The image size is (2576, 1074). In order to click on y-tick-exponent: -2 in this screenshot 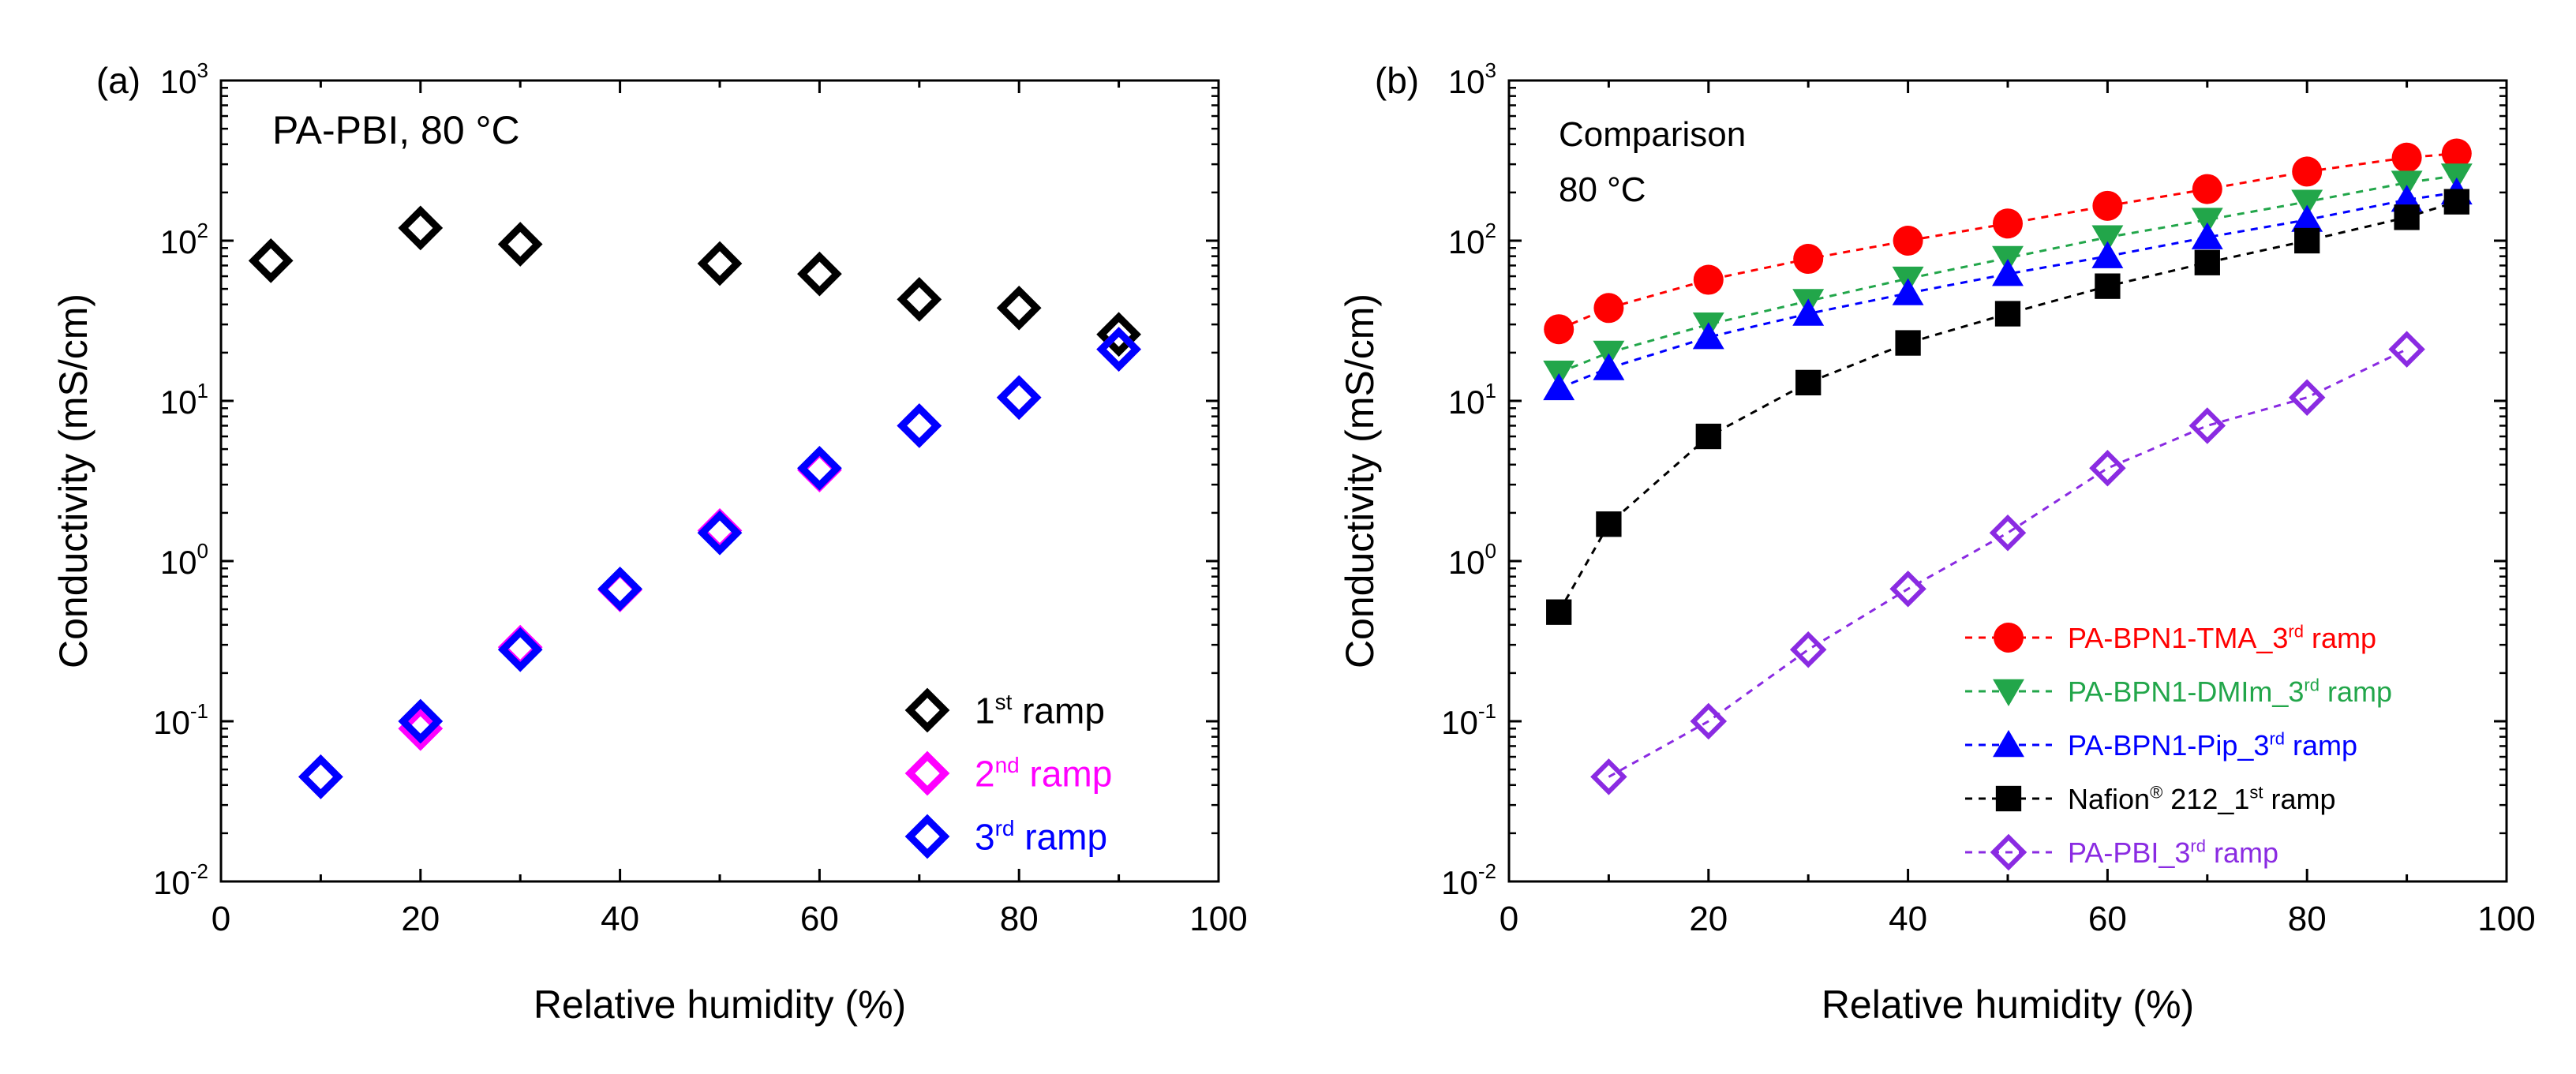, I will do `click(199, 871)`.